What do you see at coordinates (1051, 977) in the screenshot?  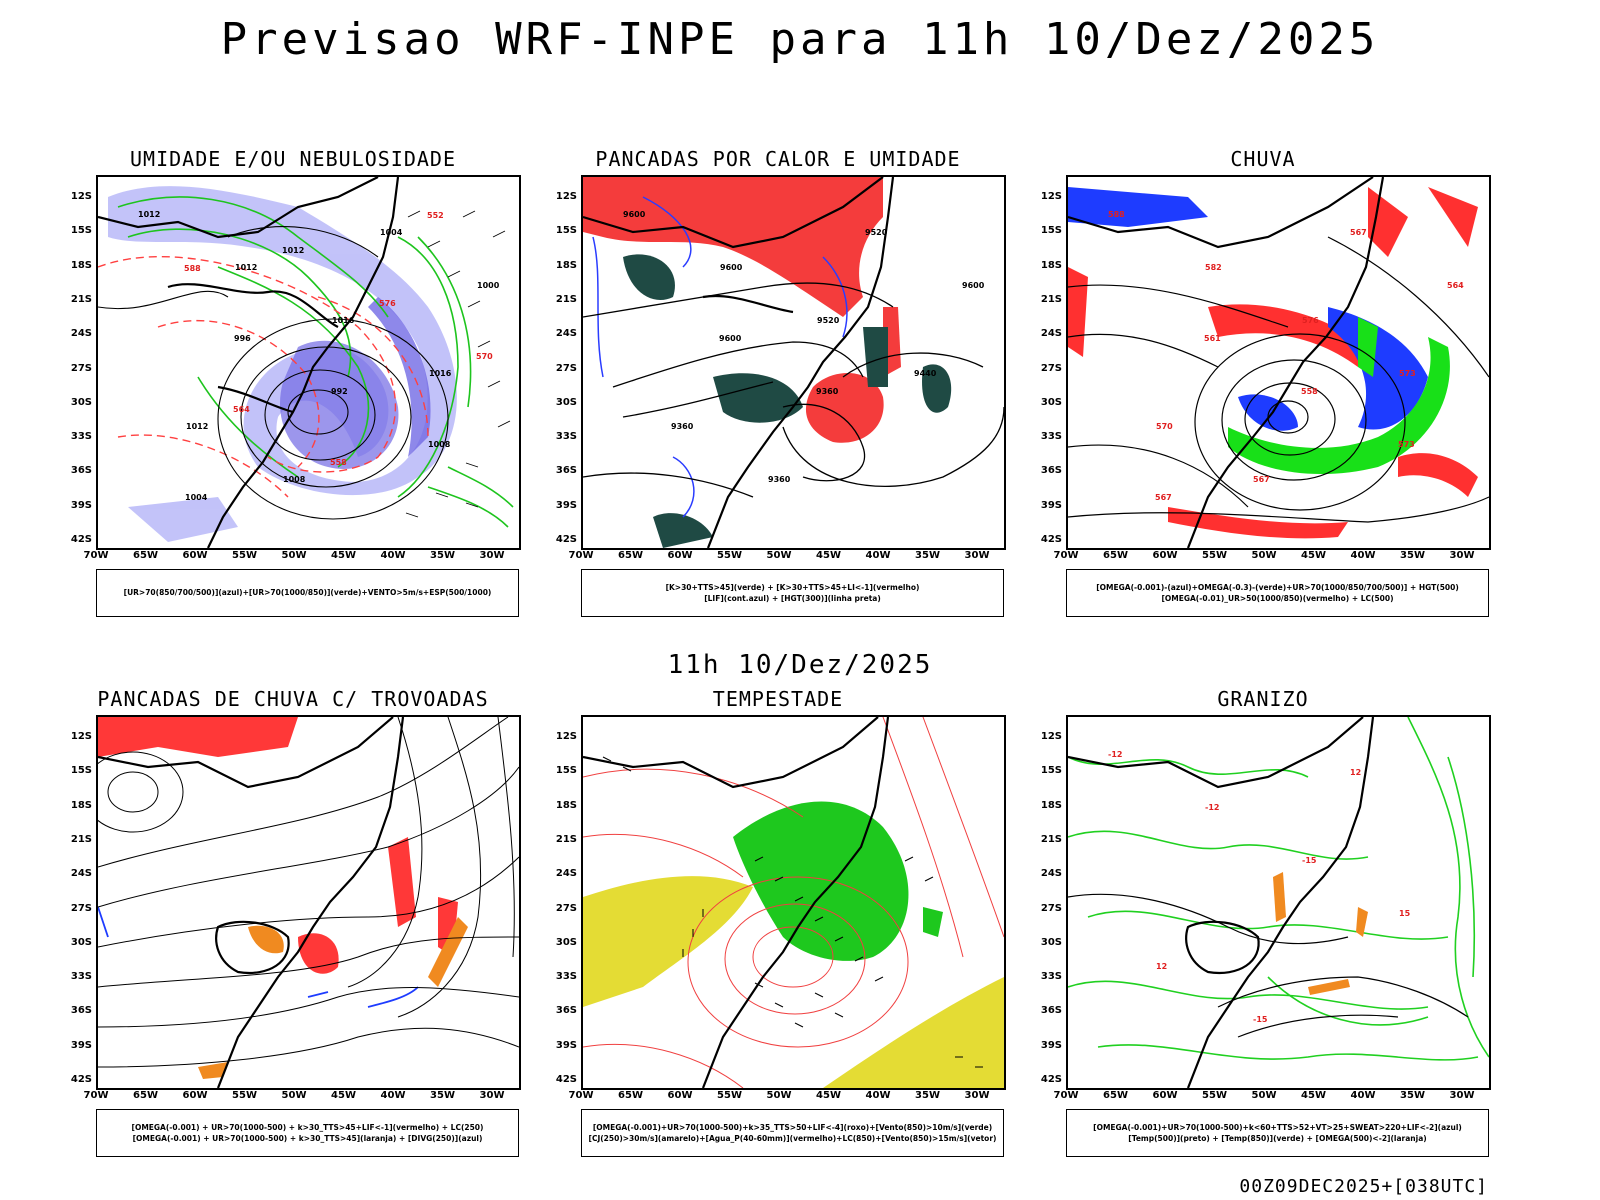 I see `lat-tick-label: 33S` at bounding box center [1051, 977].